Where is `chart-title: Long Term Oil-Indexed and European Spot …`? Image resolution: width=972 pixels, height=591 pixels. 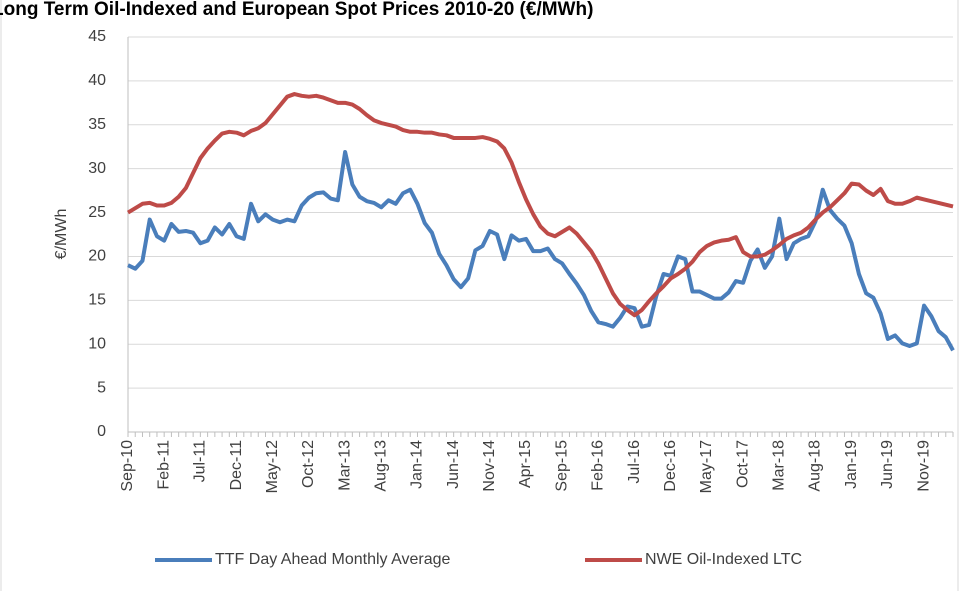
chart-title: Long Term Oil-Indexed and European Spot … is located at coordinates (296, 10).